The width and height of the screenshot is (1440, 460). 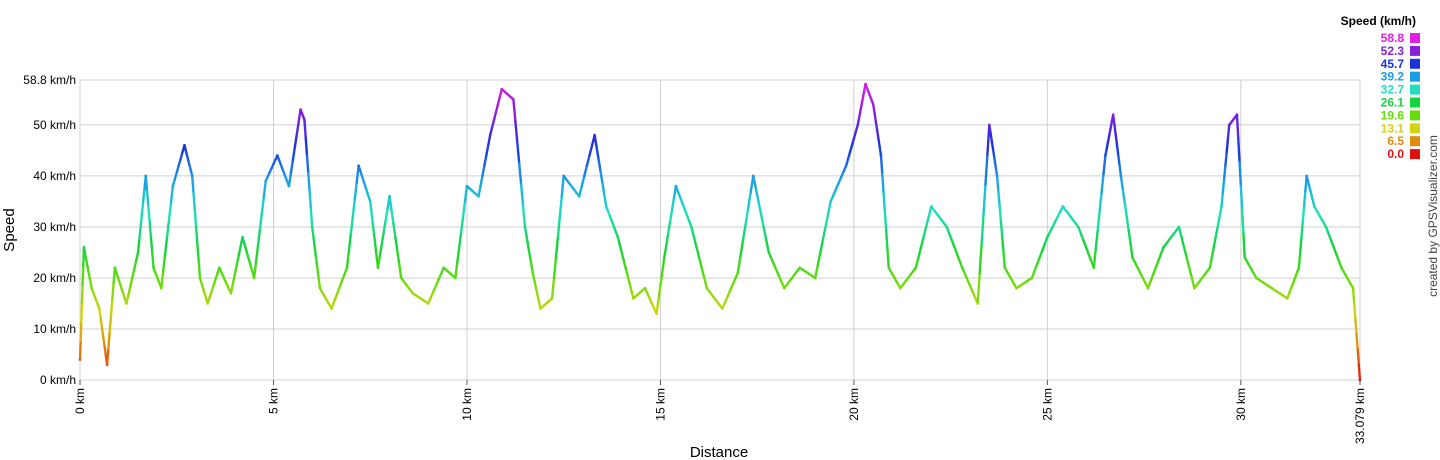 What do you see at coordinates (1378, 21) in the screenshot?
I see `legend-title: Speed (km/h)` at bounding box center [1378, 21].